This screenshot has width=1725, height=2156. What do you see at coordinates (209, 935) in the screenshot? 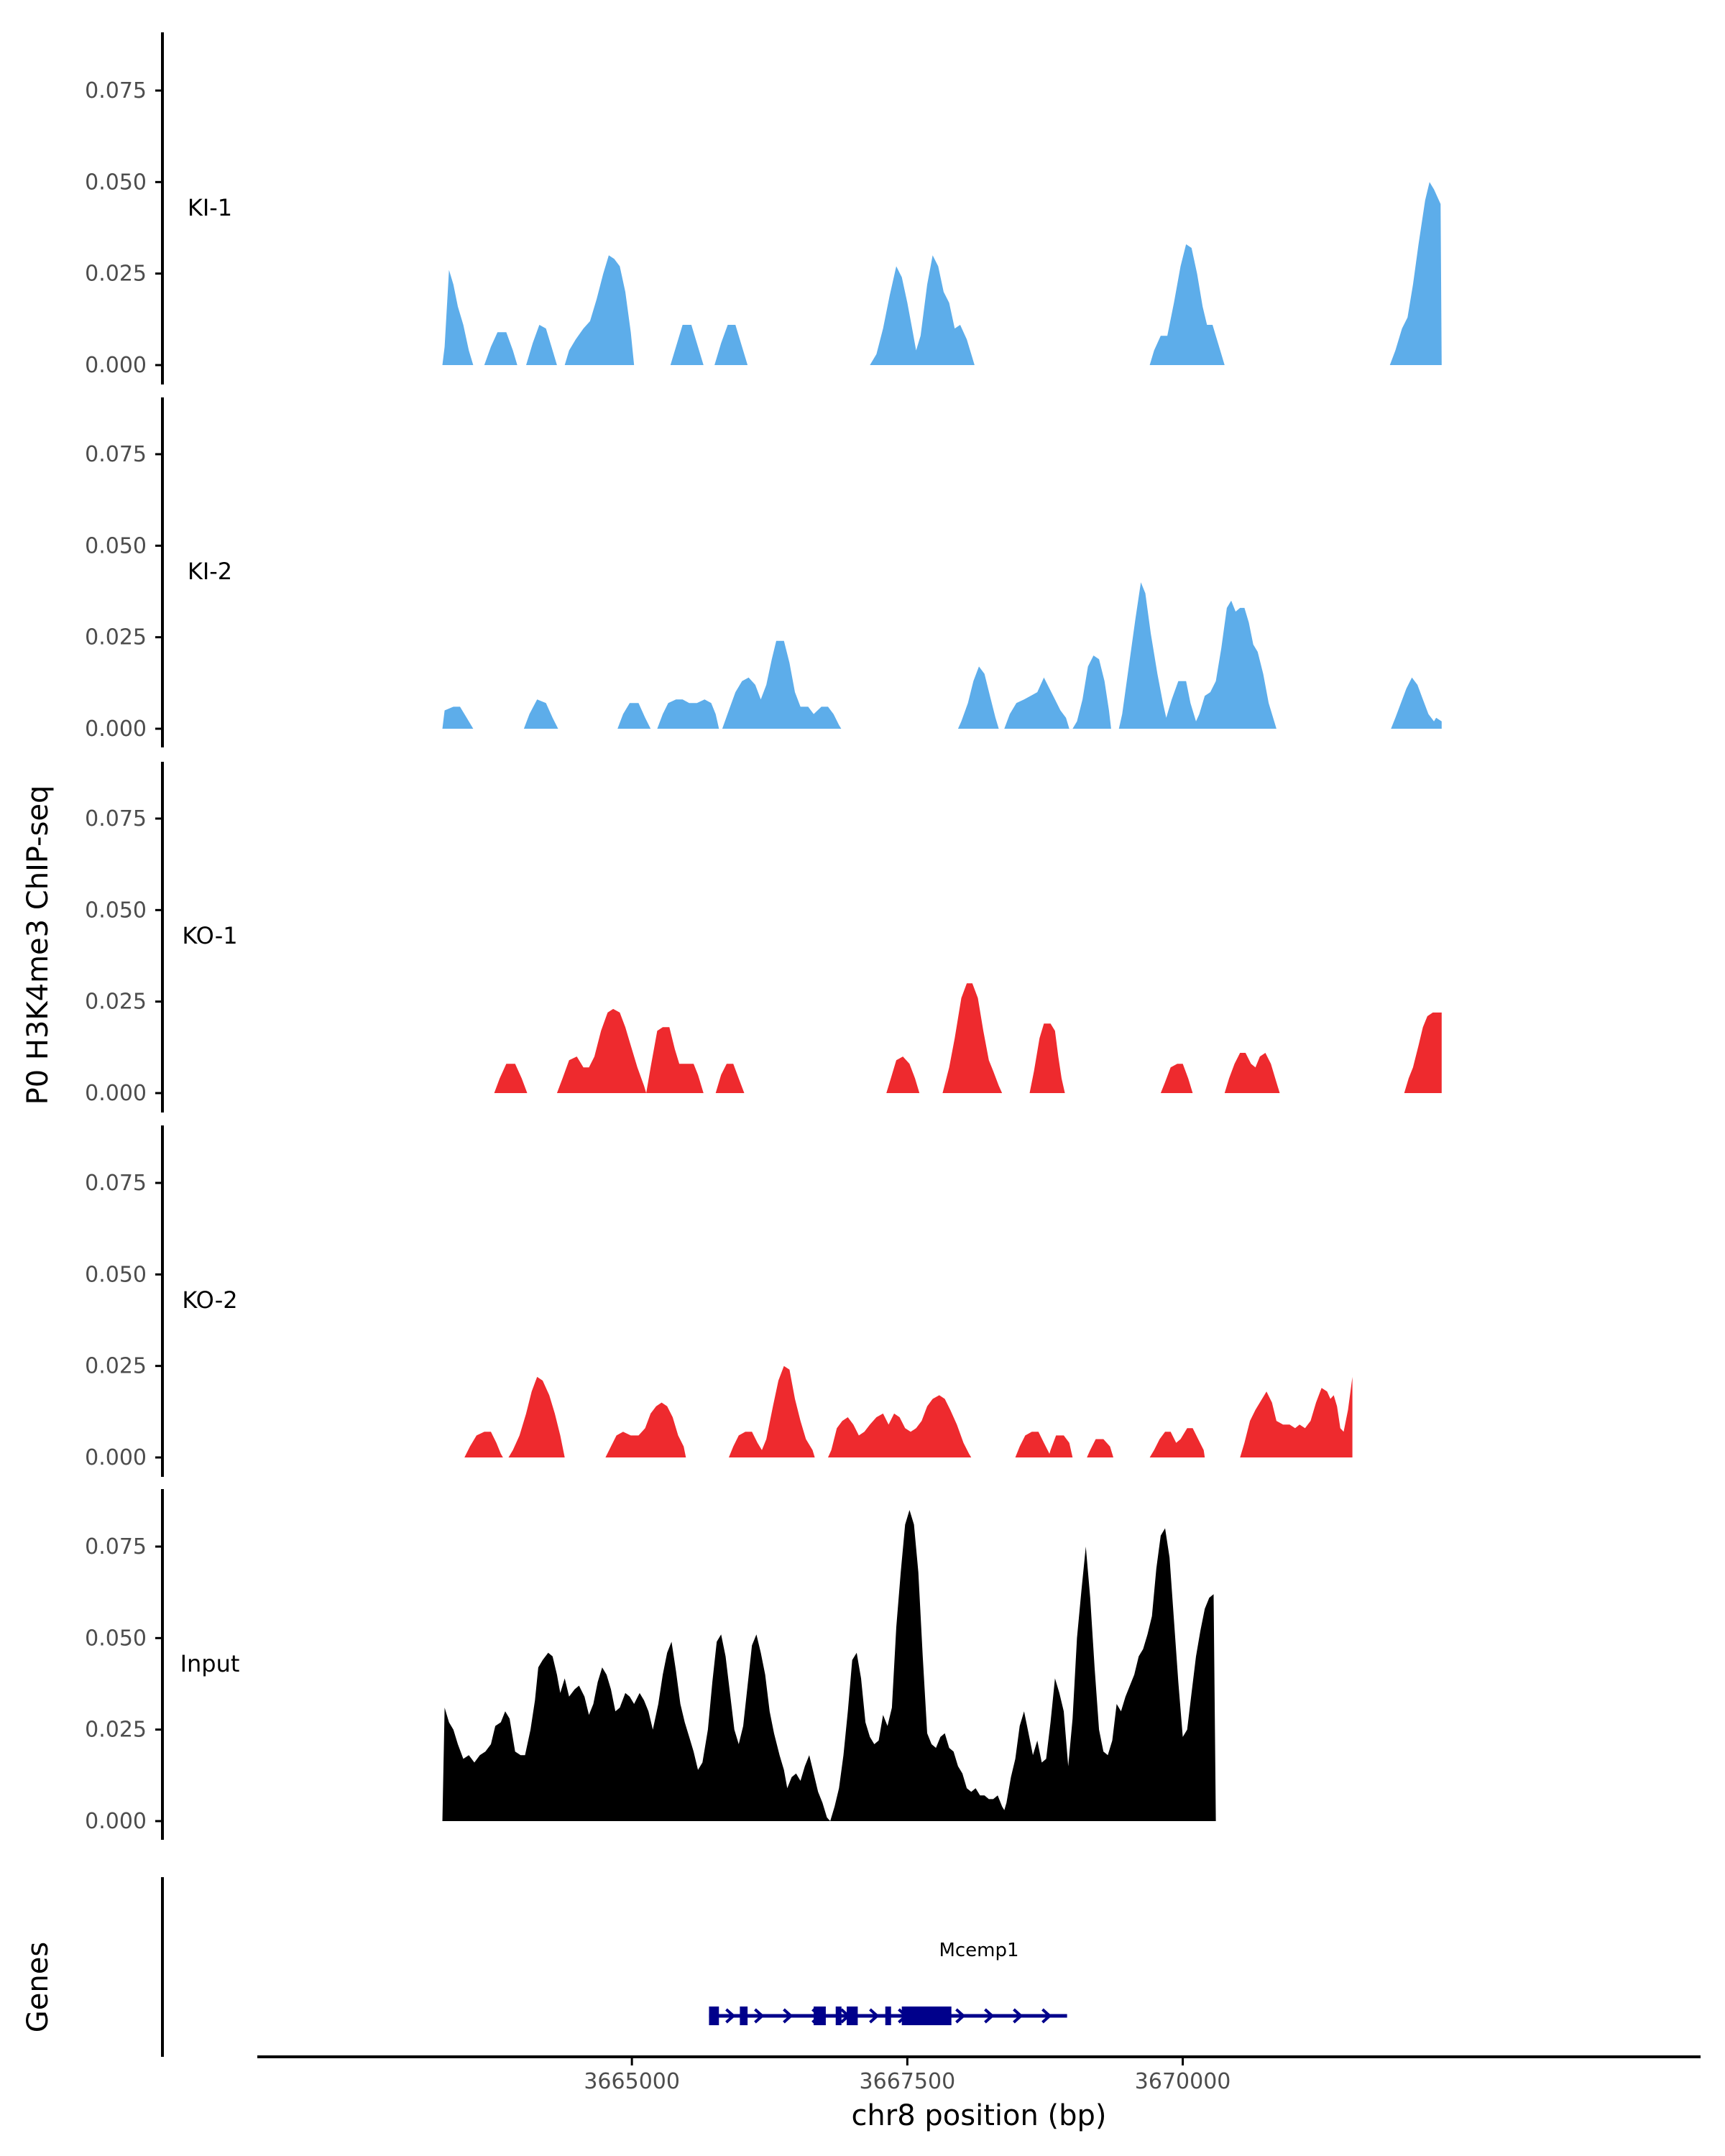
I see `track-label: KO-1` at bounding box center [209, 935].